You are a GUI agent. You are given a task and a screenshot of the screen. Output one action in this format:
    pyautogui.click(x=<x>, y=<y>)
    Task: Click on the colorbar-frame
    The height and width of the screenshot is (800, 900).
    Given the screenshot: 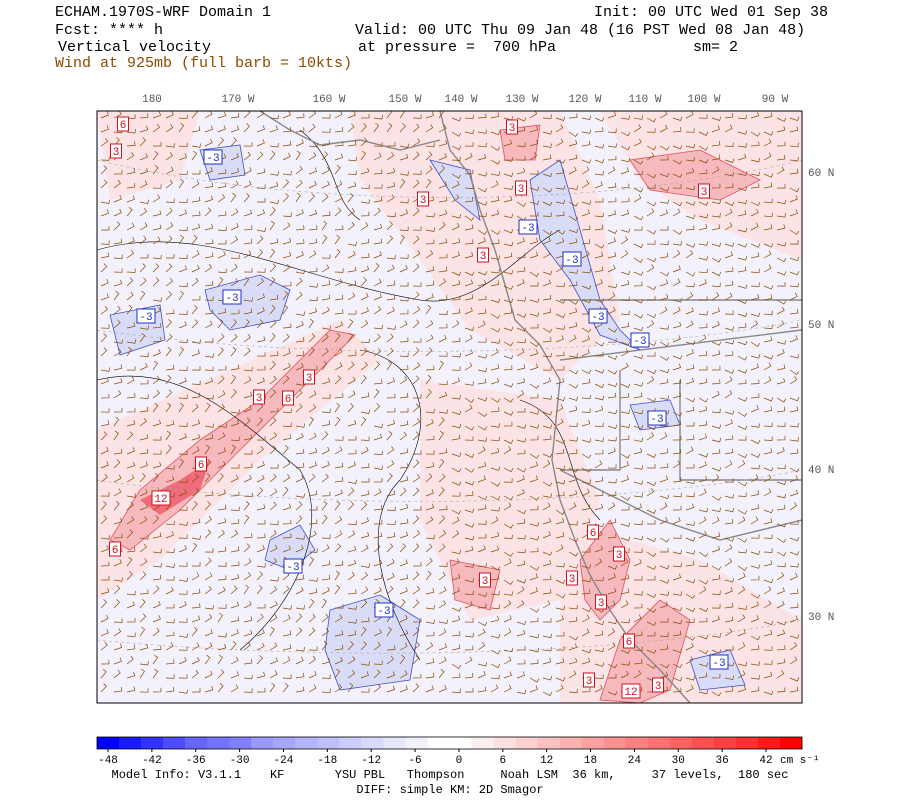 What is the action you would take?
    pyautogui.click(x=449, y=743)
    